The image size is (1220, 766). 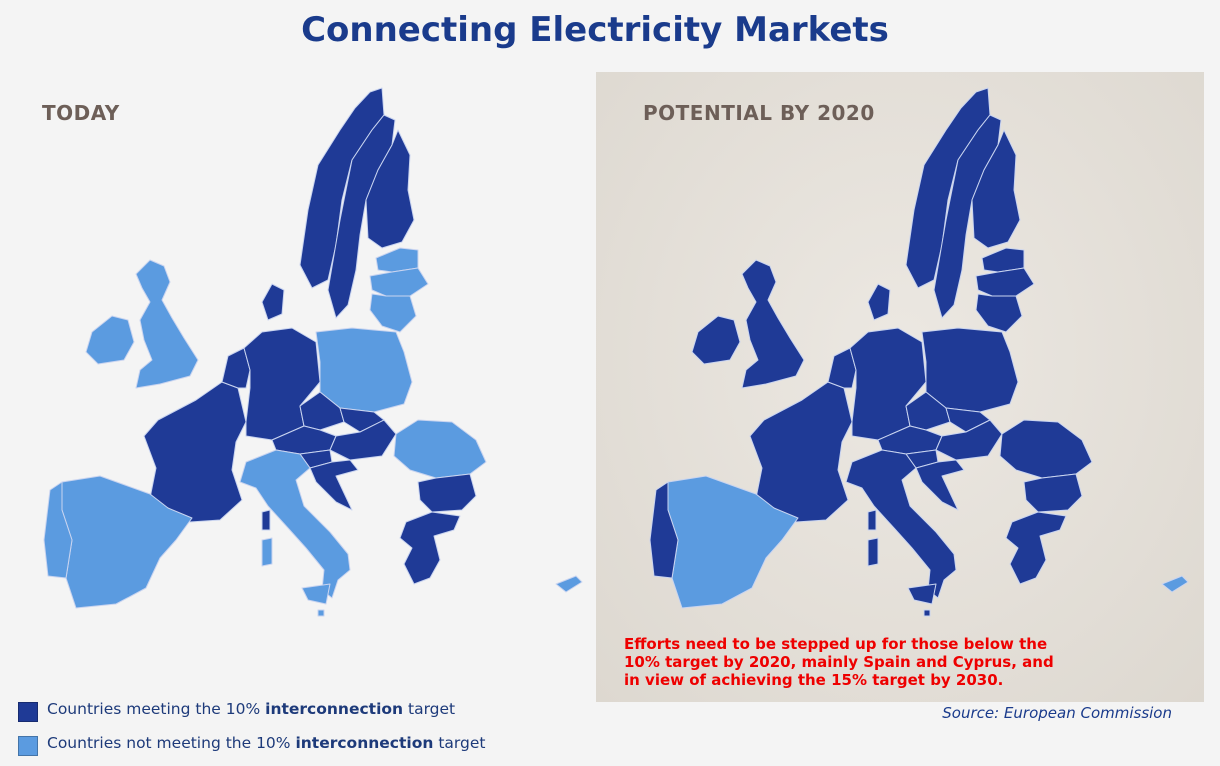 What do you see at coordinates (1057, 713) in the screenshot?
I see `source-credit: Source: European Commission` at bounding box center [1057, 713].